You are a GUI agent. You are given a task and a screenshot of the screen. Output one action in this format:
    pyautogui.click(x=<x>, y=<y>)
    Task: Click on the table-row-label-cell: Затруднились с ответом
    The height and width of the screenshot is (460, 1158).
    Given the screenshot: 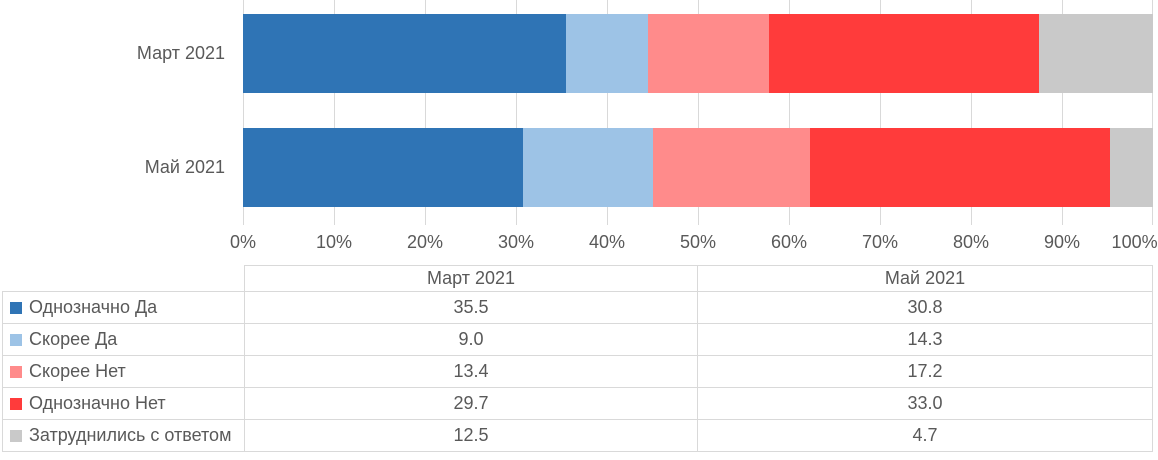 What is the action you would take?
    pyautogui.click(x=123, y=435)
    